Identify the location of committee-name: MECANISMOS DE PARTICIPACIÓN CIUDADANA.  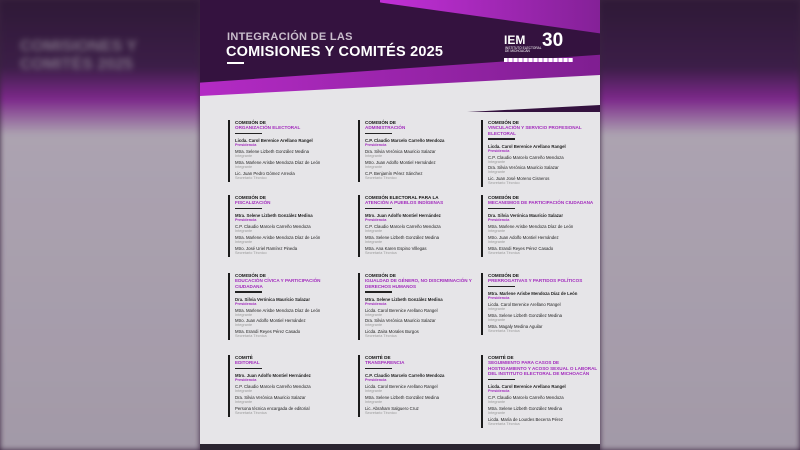
(541, 203).